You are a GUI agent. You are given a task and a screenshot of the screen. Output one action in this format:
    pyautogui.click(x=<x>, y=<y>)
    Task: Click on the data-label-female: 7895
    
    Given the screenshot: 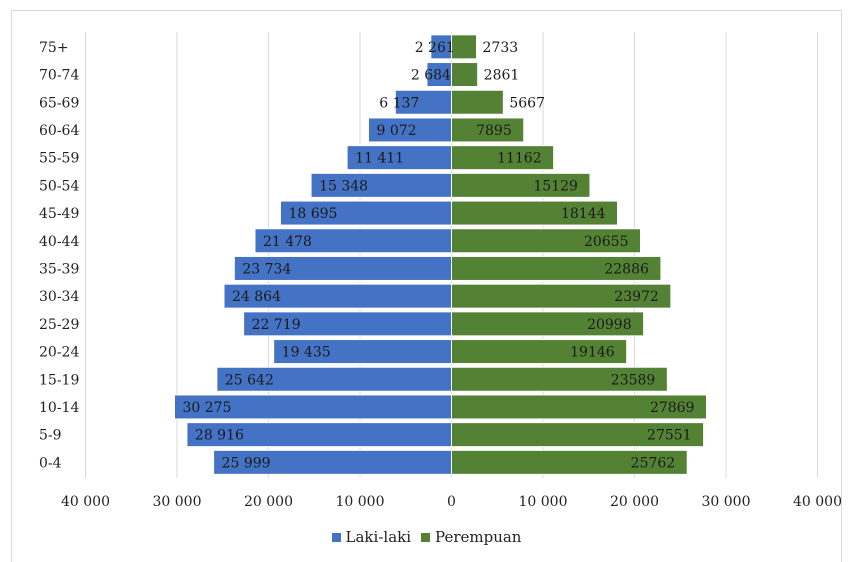 What is the action you would take?
    pyautogui.click(x=494, y=131)
    